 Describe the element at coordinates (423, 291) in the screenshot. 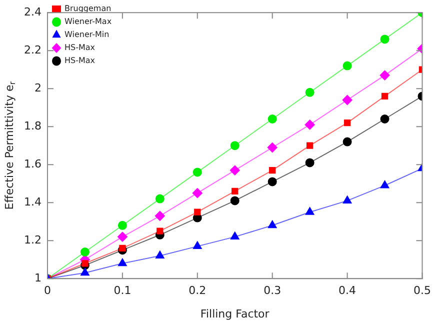

I see `x-tick-label: 0.5` at that location.